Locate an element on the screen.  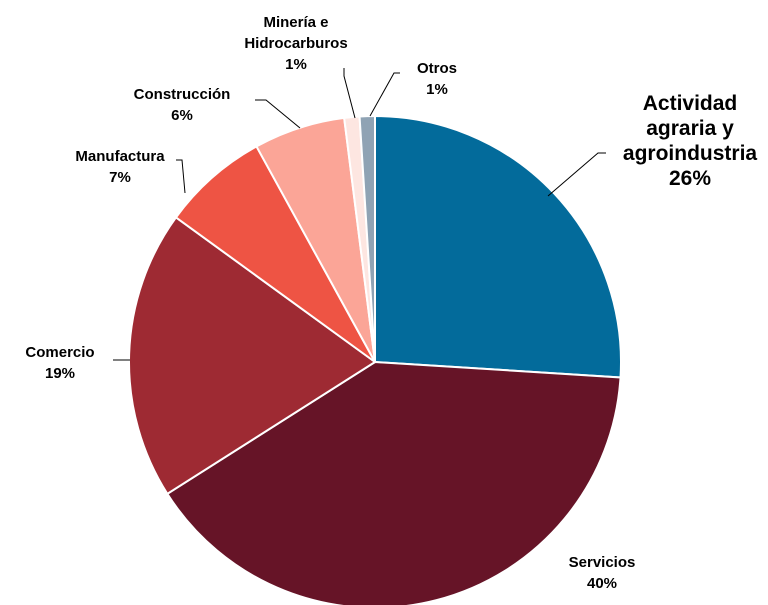
slice-label: Actividad agraria y agroindustria 26% is located at coordinates (690, 141).